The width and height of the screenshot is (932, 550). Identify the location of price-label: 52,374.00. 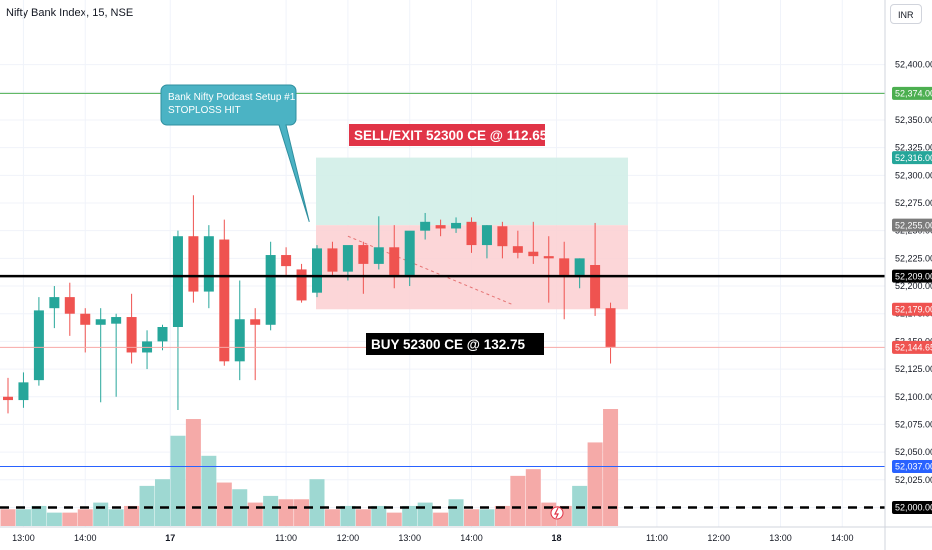
(913, 94).